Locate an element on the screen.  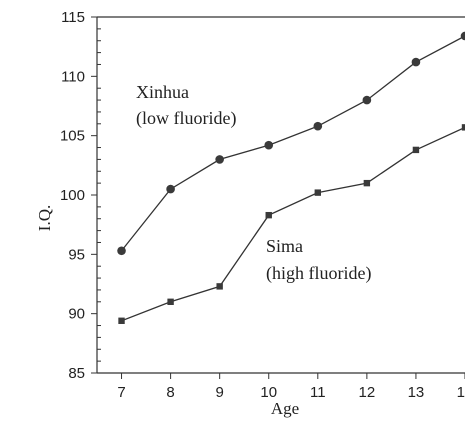
y-tick-label: 105 is located at coordinates (72, 136).